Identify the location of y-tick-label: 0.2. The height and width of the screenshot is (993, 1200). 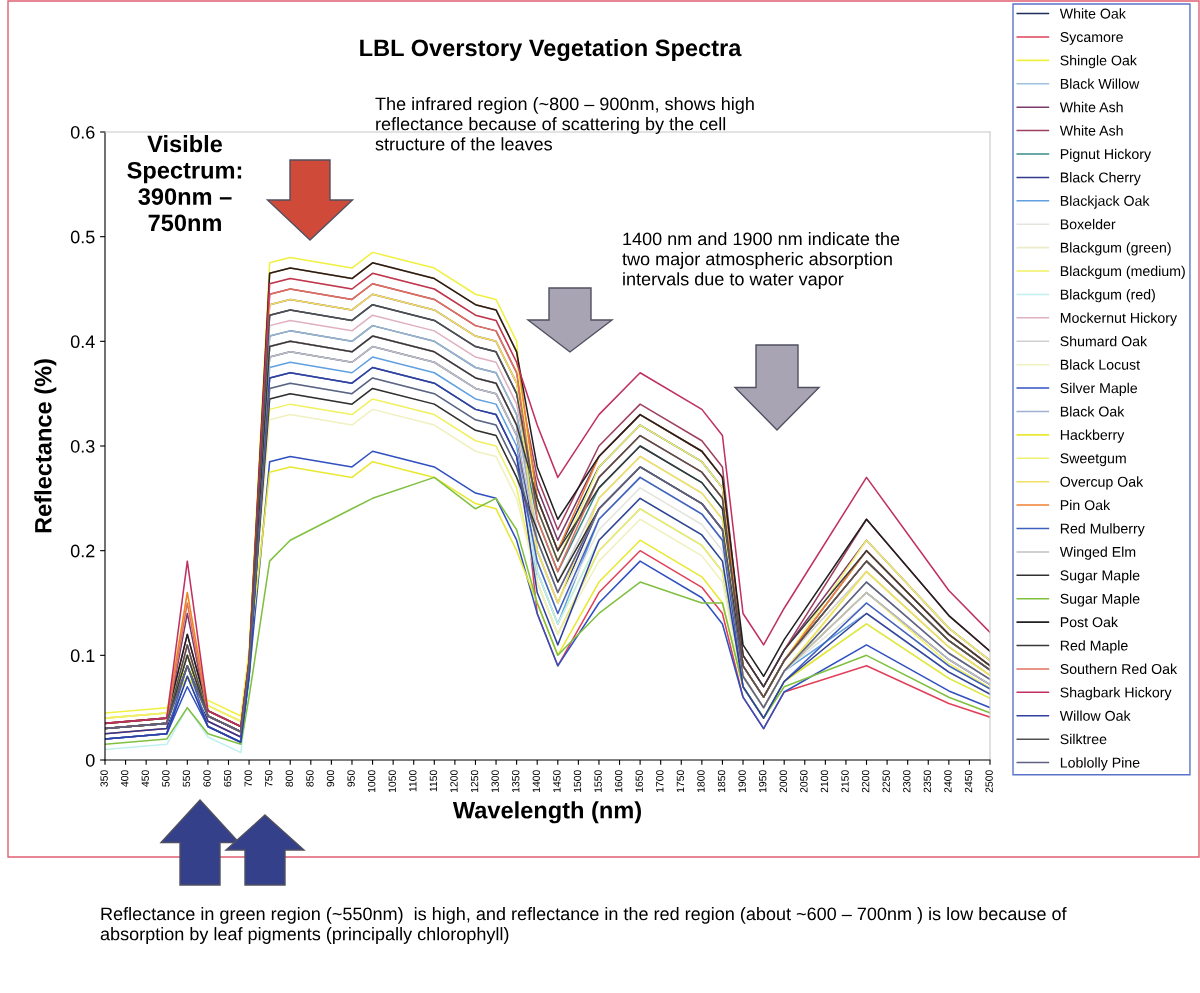
(82, 551).